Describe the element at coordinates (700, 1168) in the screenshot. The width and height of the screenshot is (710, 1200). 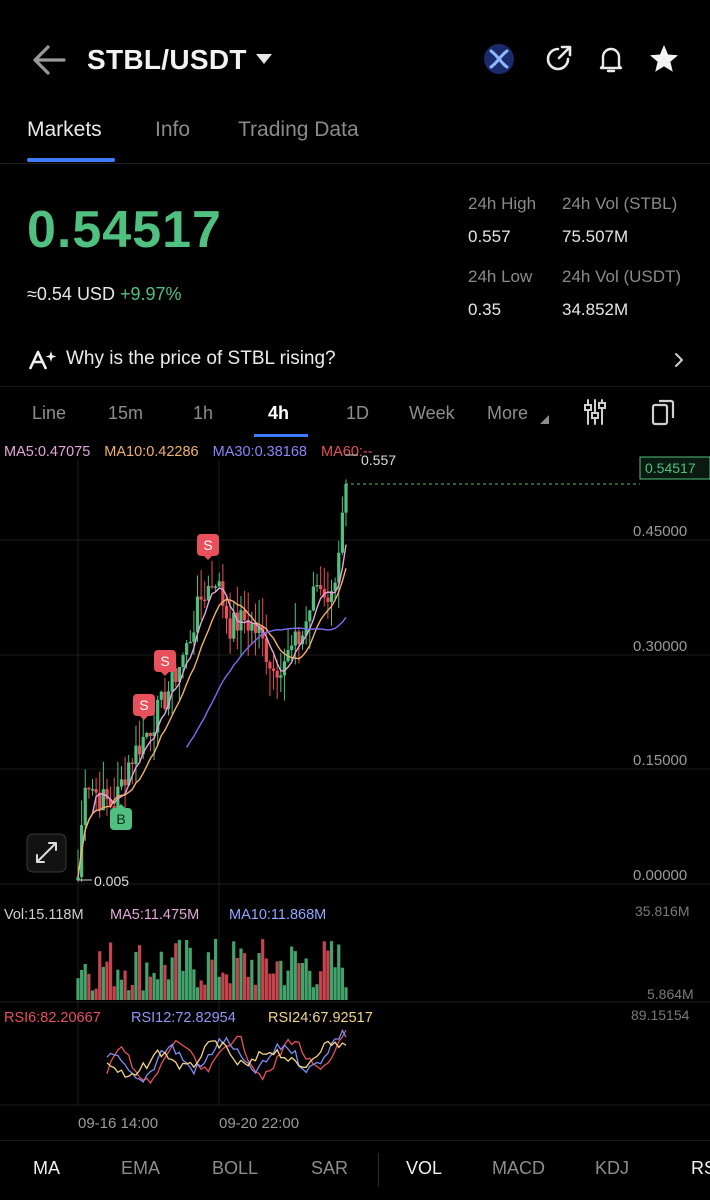
I see `ind-rsi: RS` at that location.